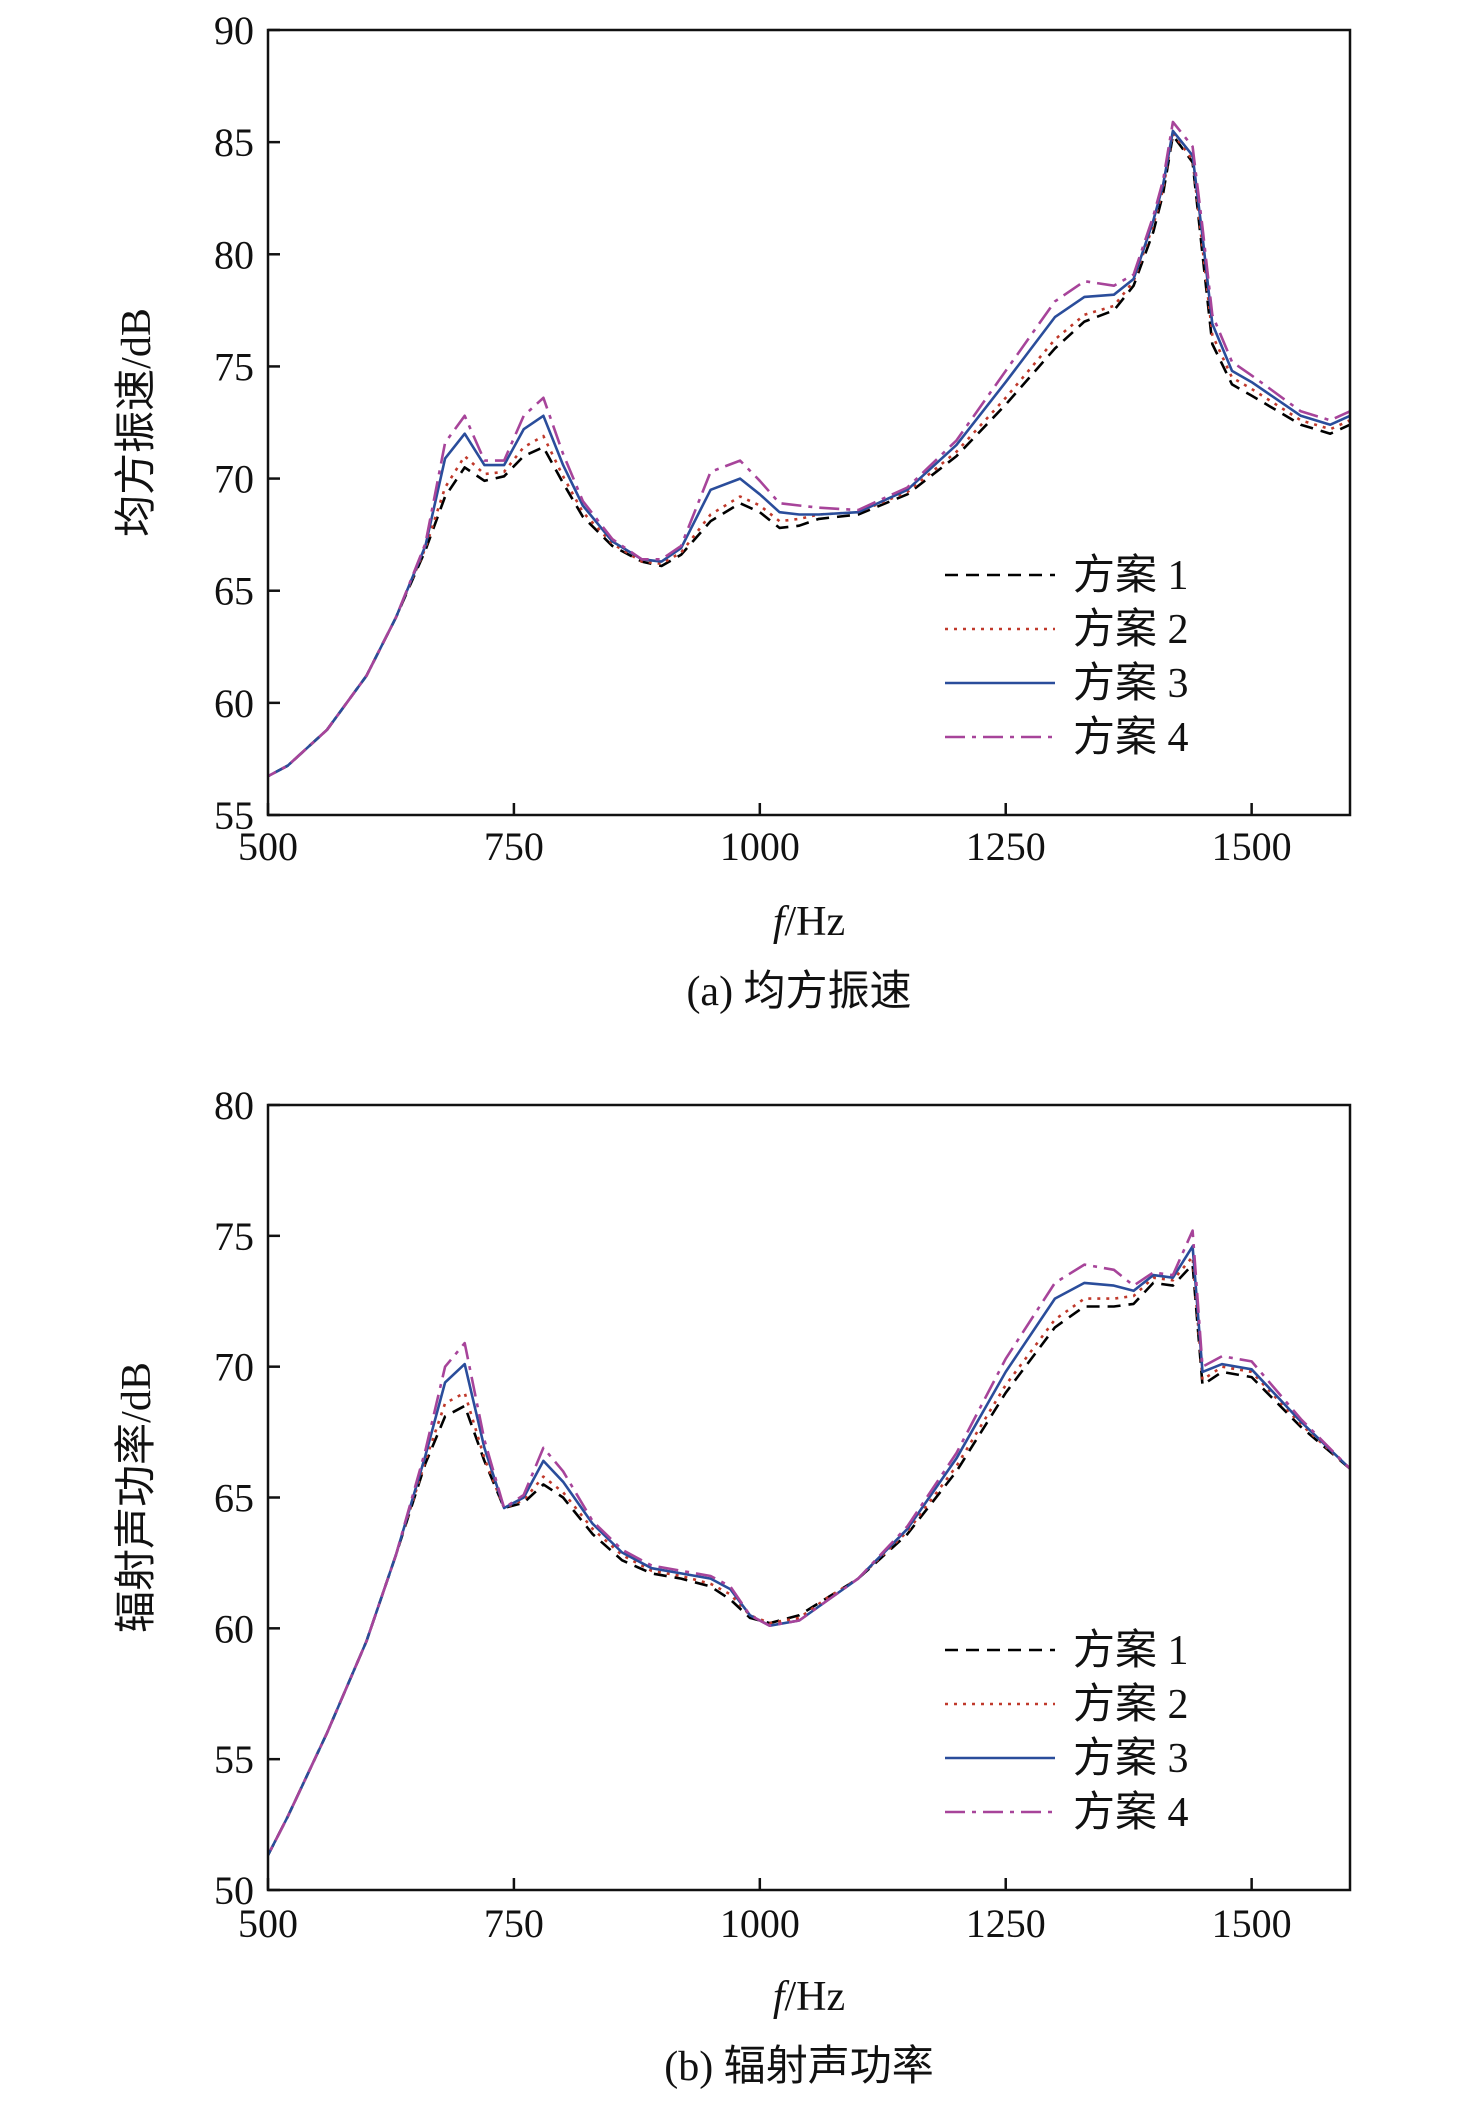  Describe the element at coordinates (234, 703) in the screenshot. I see `chart-a-y-tick-label: 60` at that location.